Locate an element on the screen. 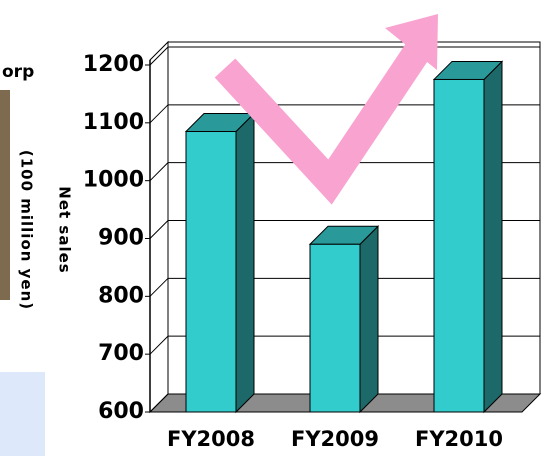  y-tick-label: 700 is located at coordinates (121, 353).